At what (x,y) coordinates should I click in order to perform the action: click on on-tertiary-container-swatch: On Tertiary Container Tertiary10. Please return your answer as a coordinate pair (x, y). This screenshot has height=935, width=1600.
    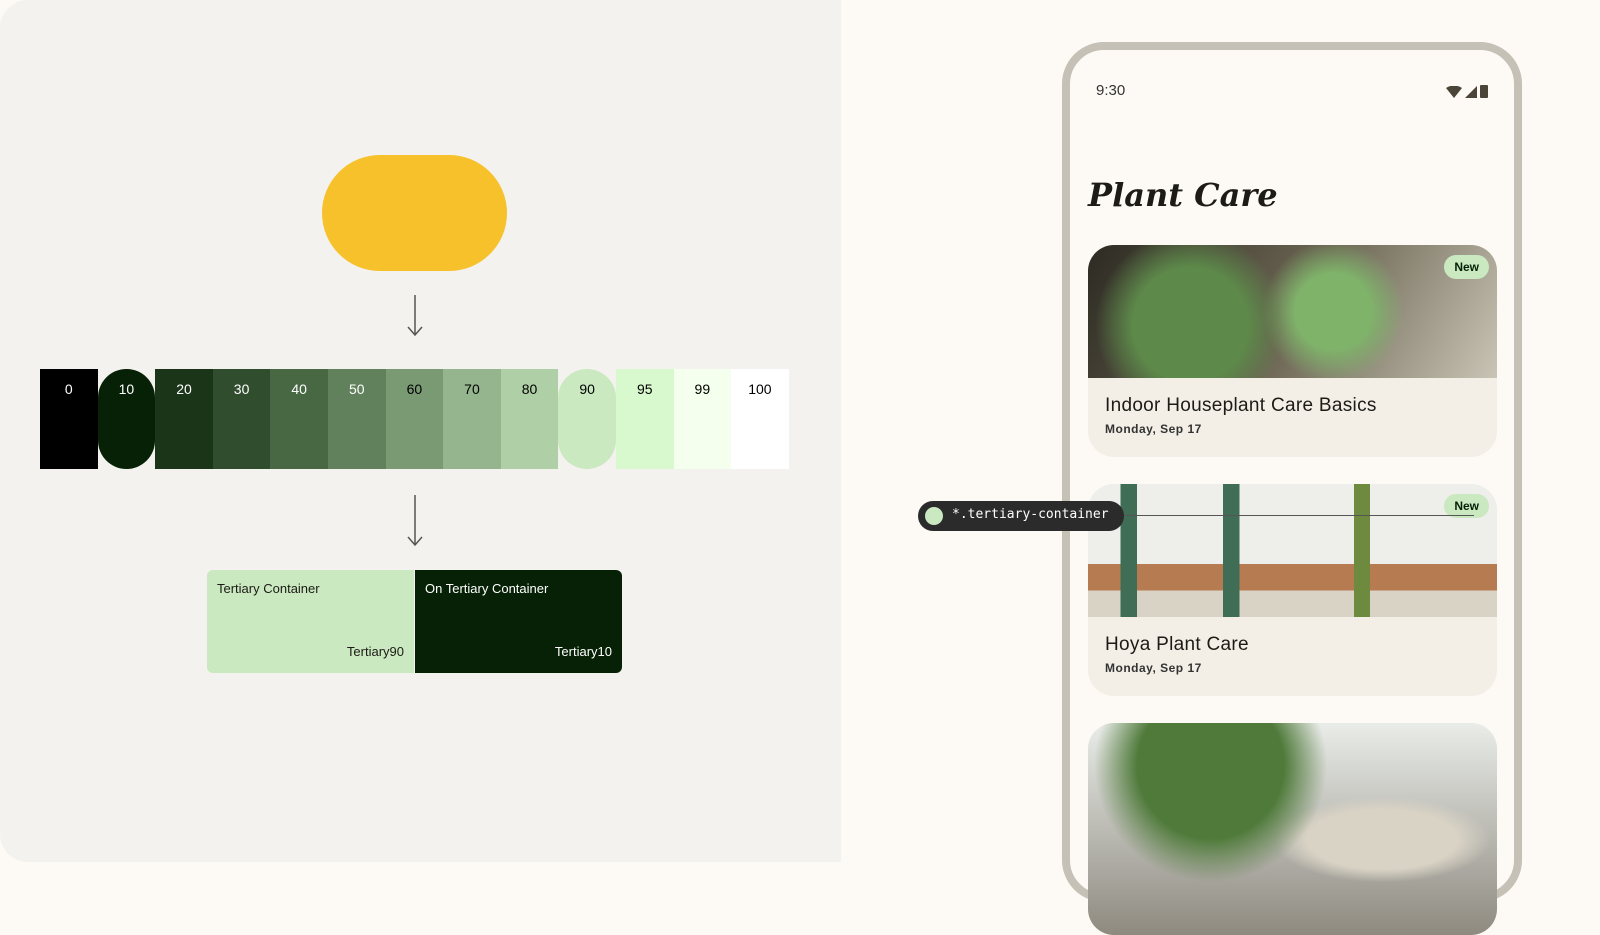
    Looking at the image, I should click on (518, 621).